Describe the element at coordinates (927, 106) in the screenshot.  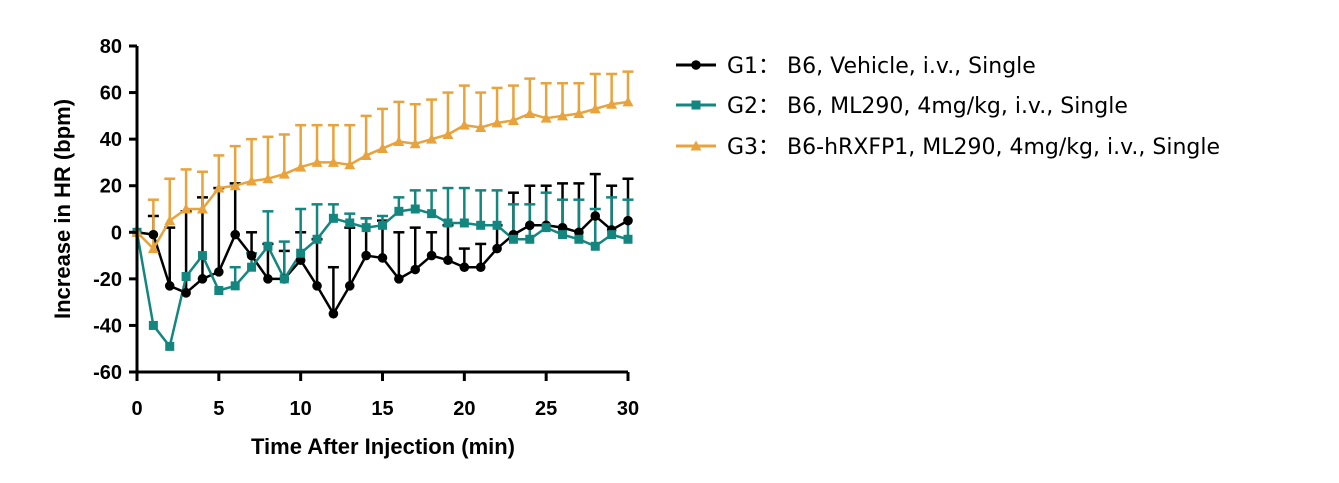
I see `legend-label: G2： B6, ML290, 4mg/kg, i.v., Single` at that location.